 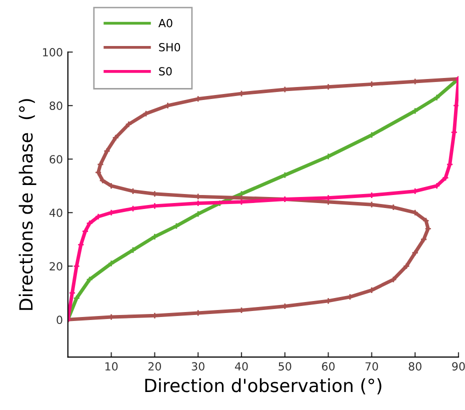 What do you see at coordinates (52, 52) in the screenshot?
I see `y-tick-label: 100` at bounding box center [52, 52].